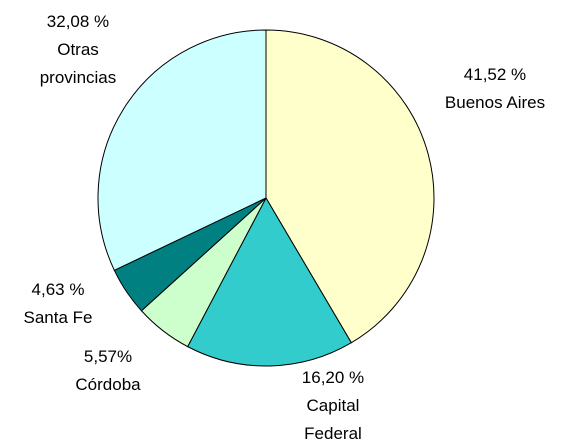 The image size is (578, 442). I want to click on value-label: 5,57%, so click(108, 356).